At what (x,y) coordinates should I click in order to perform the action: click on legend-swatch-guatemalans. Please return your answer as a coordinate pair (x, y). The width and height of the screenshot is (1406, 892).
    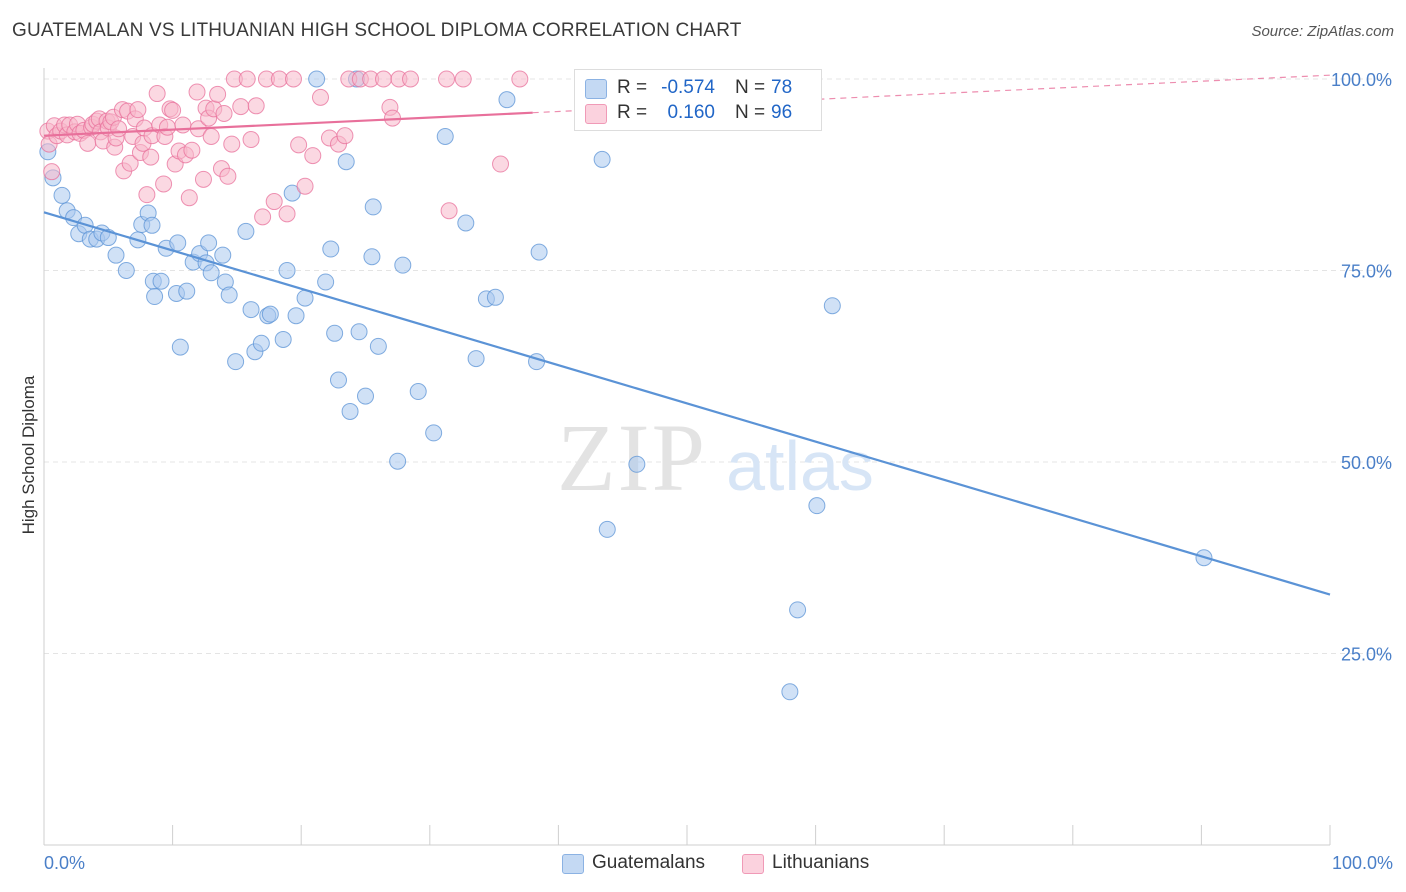
    Looking at the image, I should click on (596, 89).